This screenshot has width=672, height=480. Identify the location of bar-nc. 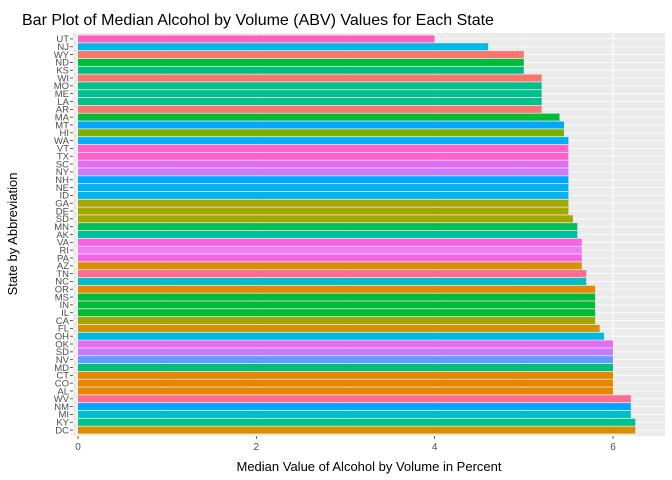
(332, 281).